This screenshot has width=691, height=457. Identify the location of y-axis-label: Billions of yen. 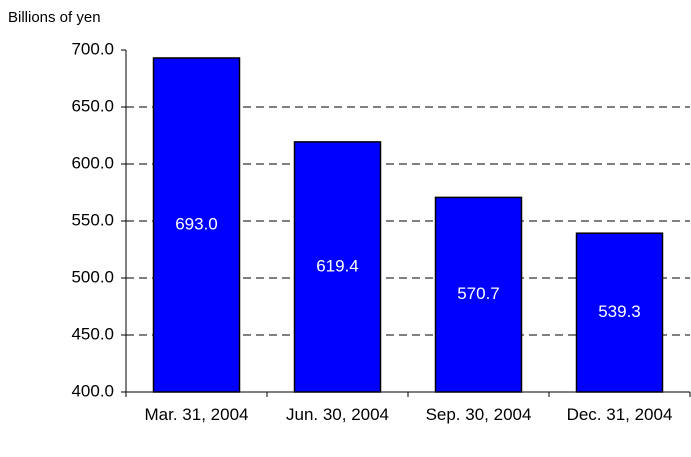
(54, 17).